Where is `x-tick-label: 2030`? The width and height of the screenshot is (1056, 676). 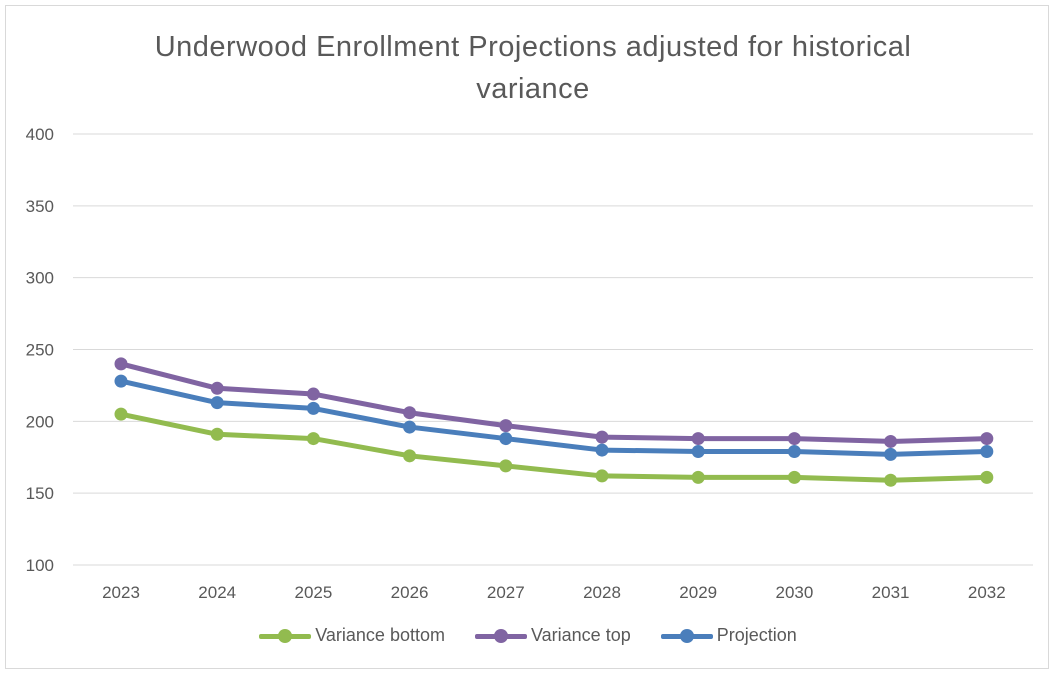
x-tick-label: 2030 is located at coordinates (794, 592).